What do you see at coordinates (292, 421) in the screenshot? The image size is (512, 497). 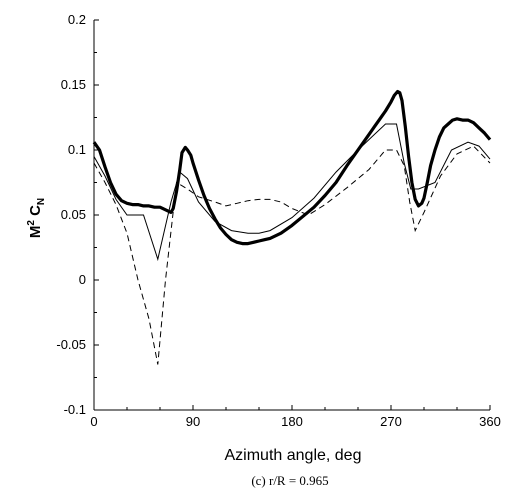 I see `x-tick-label: 180` at bounding box center [292, 421].